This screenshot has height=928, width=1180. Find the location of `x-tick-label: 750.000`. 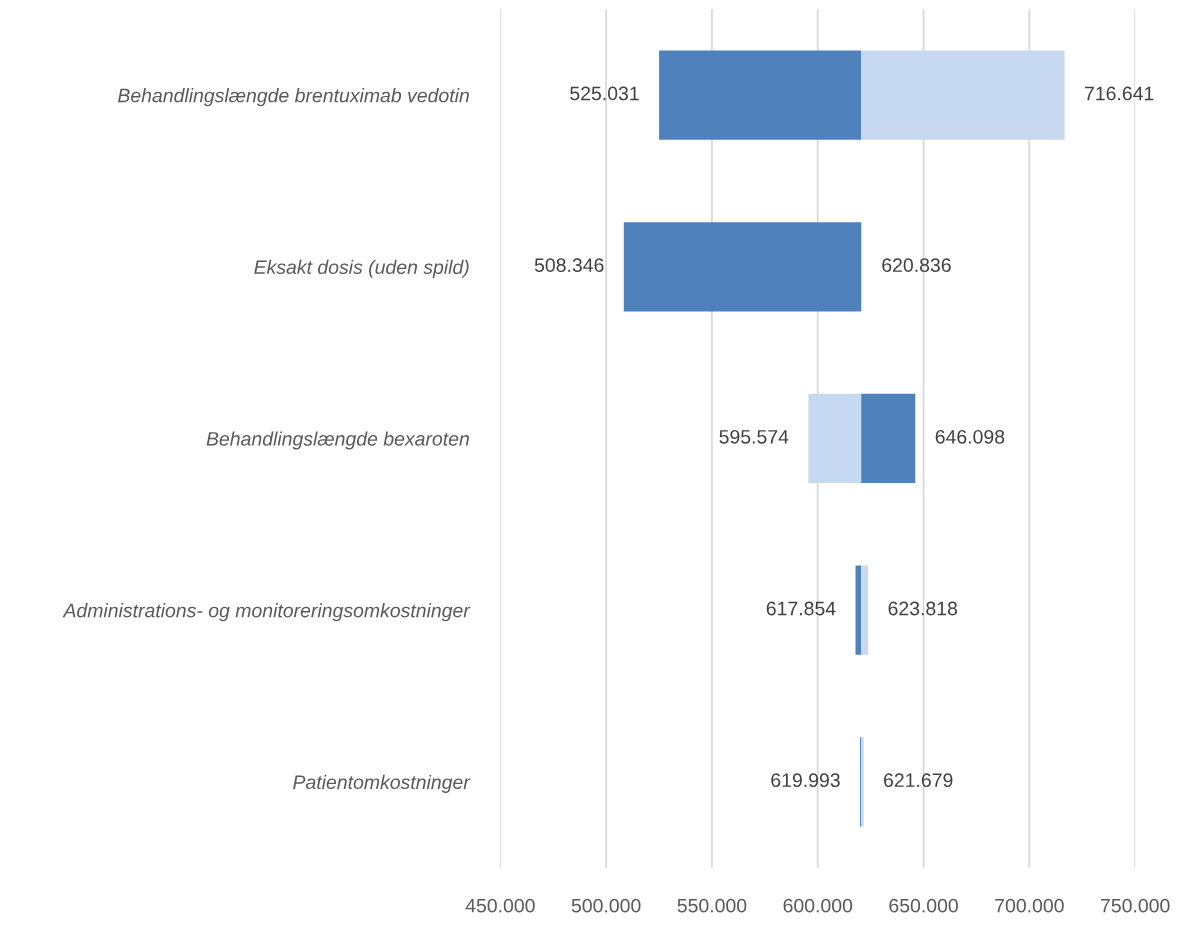

x-tick-label: 750.000 is located at coordinates (1135, 905).